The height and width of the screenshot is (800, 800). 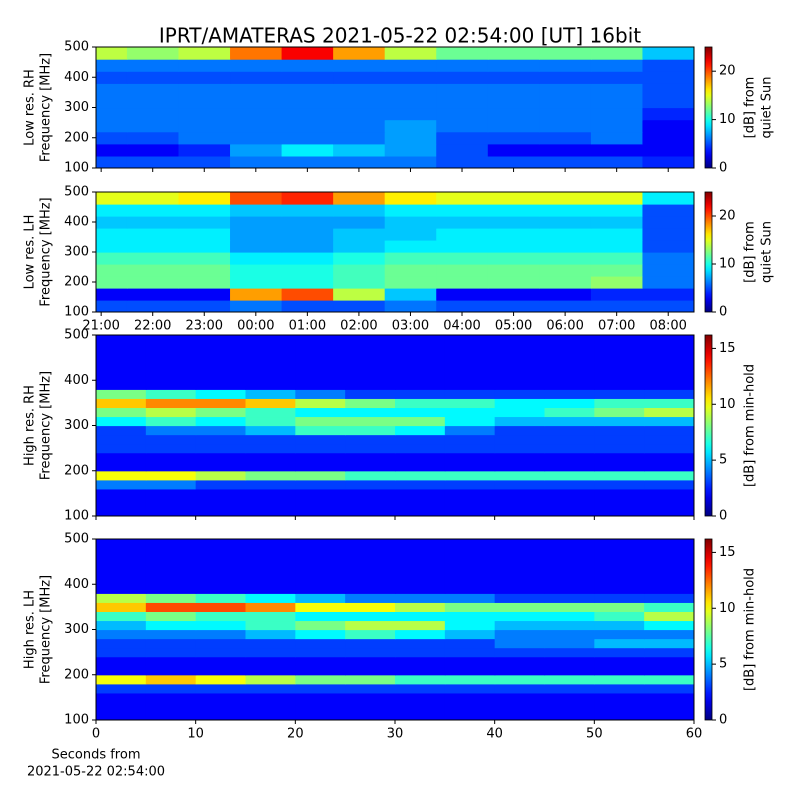 I want to click on y-tick-label: 400, so click(x=76, y=380).